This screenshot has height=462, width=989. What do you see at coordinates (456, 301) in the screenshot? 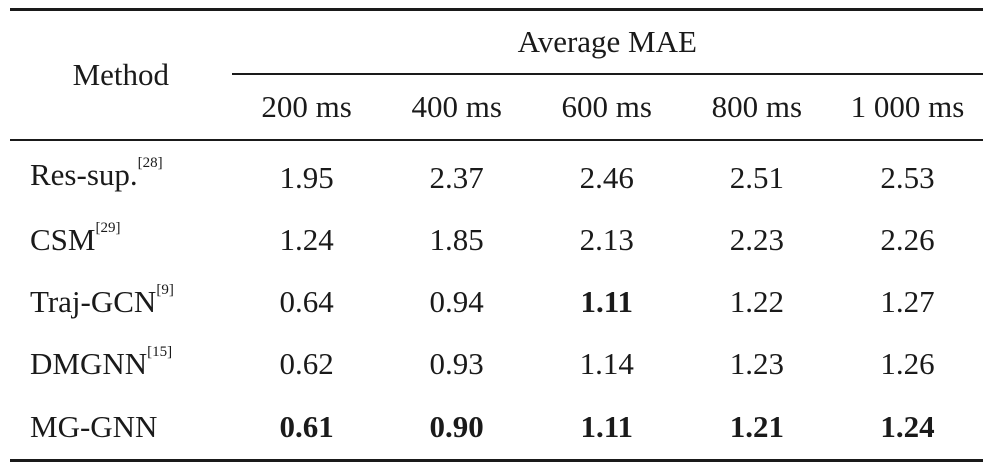
I see `mae-value-cell: 0.94` at bounding box center [456, 301].